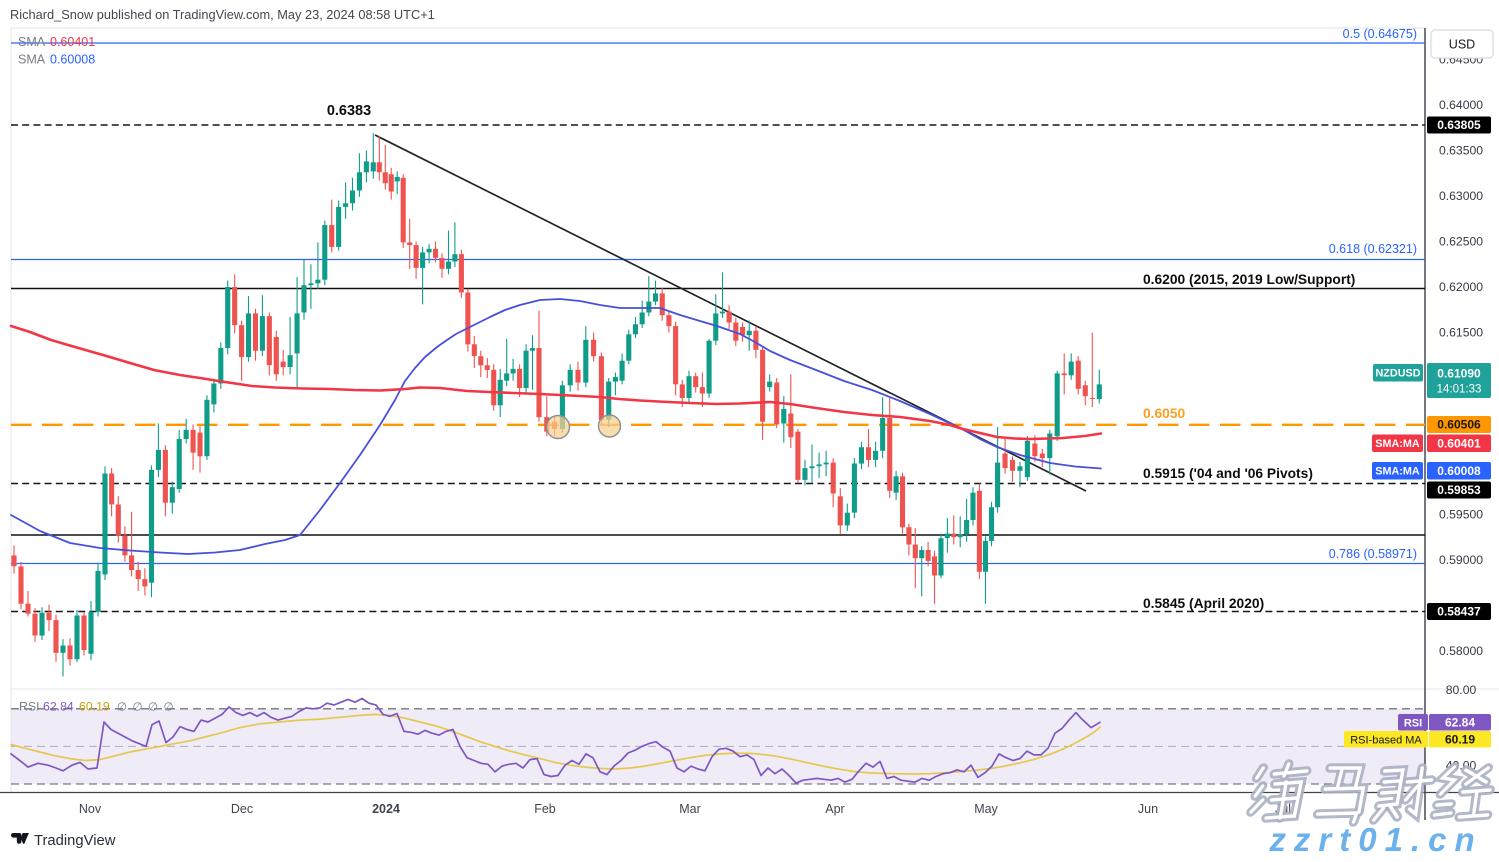  Describe the element at coordinates (1386, 740) in the screenshot. I see `svg-text: RSI-based MA` at that location.